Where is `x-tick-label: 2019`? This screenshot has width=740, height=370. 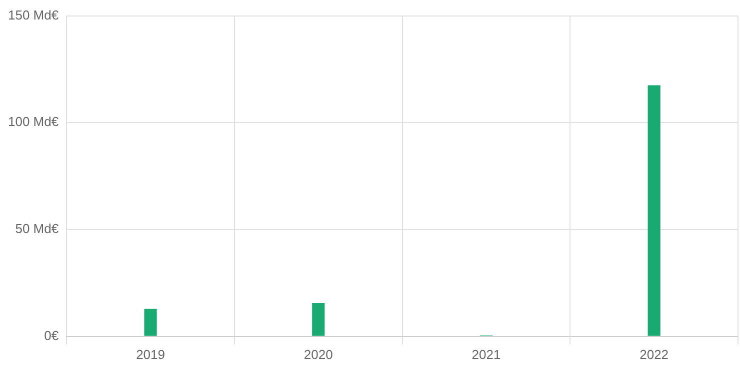
x-tick-label: 2019 is located at coordinates (150, 354).